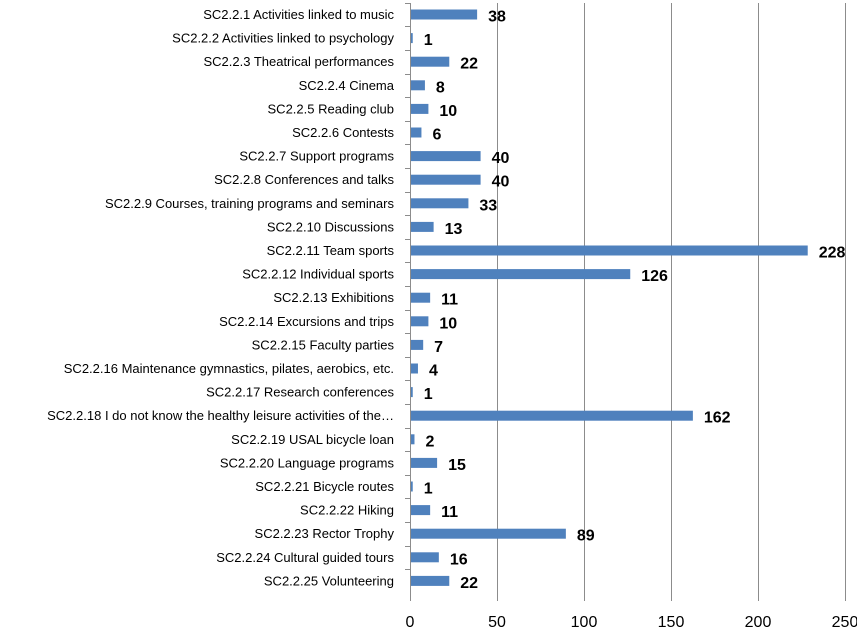  I want to click on data-label: 13, so click(454, 229).